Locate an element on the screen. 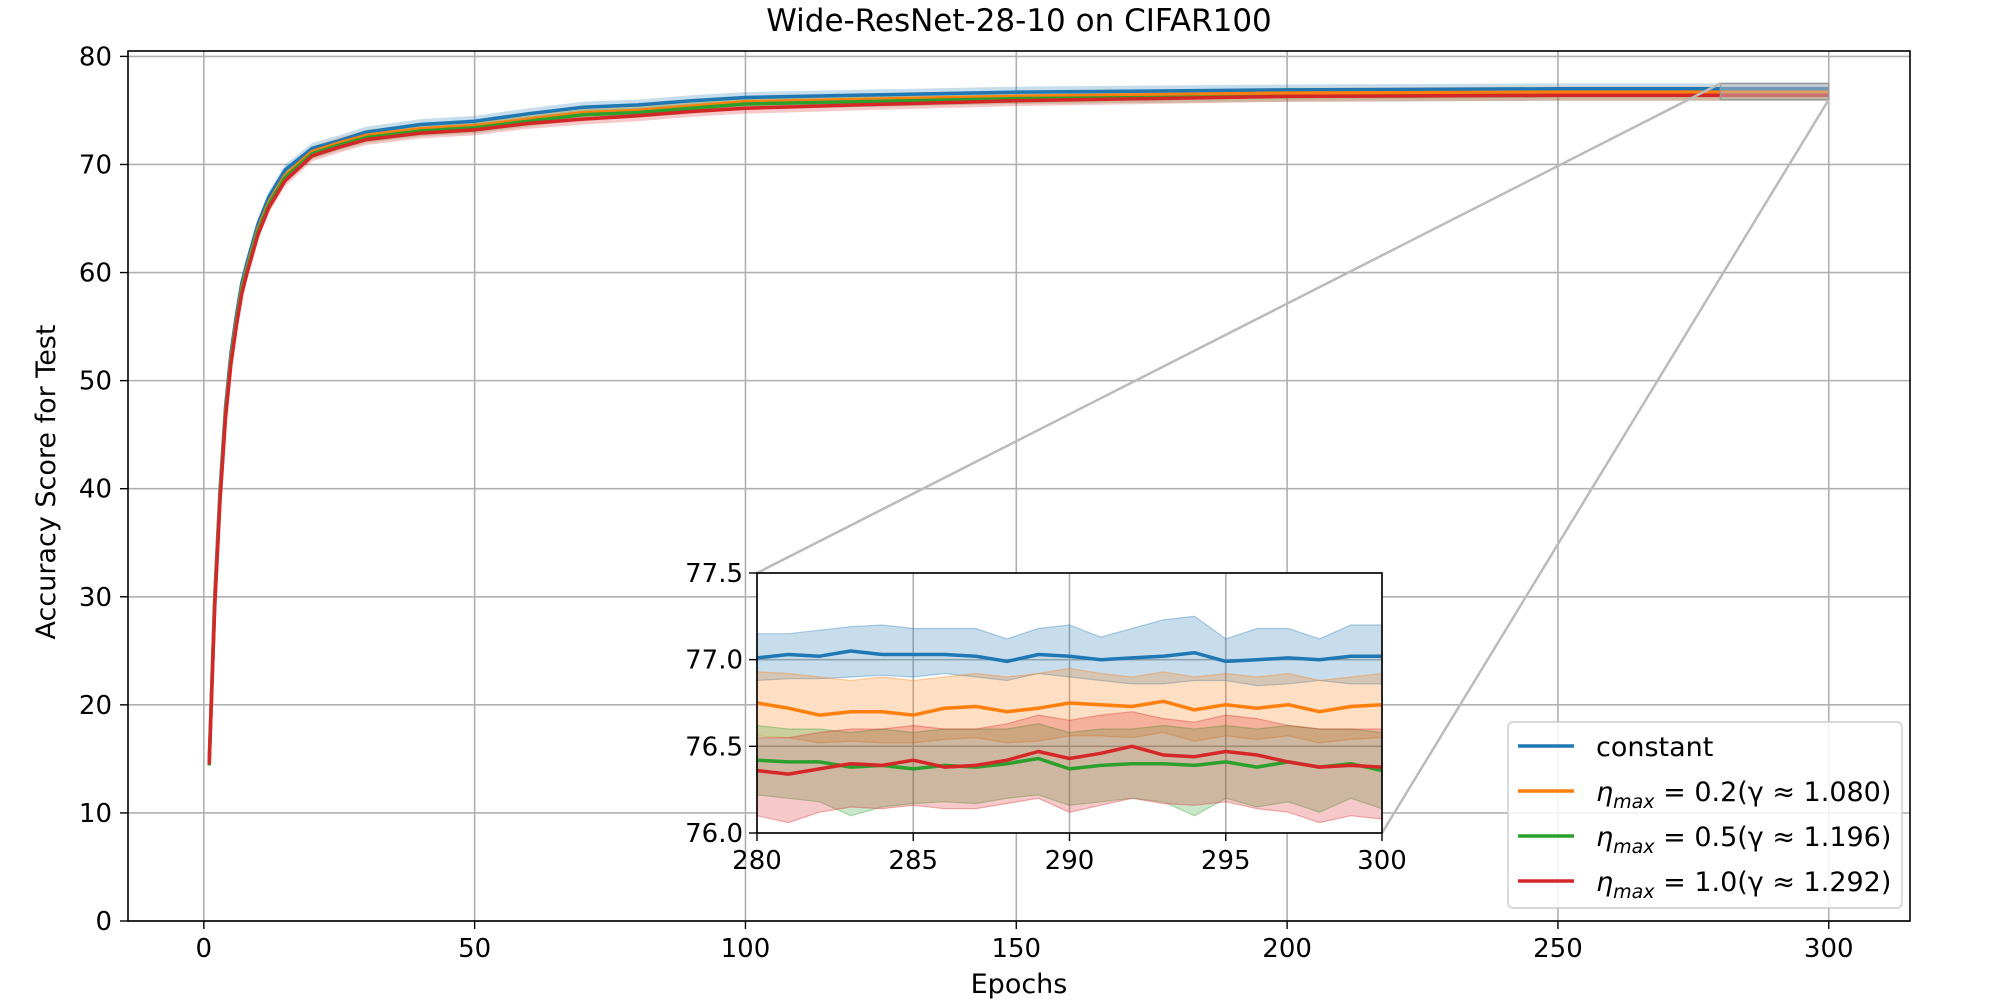 The height and width of the screenshot is (1000, 2000). y-axis-label: Accuracy Score for Test is located at coordinates (46, 482).